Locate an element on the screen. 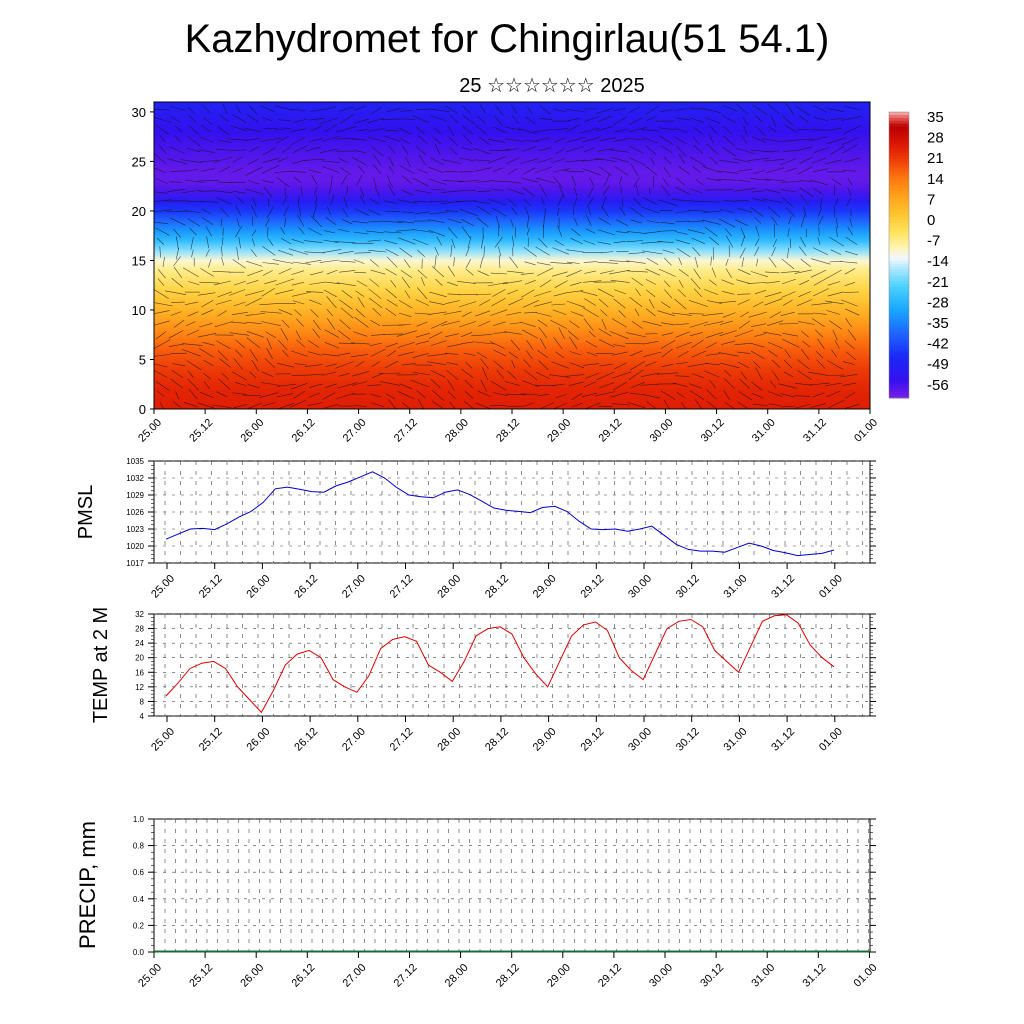 The width and height of the screenshot is (1024, 1024). x-tick-label: 30.00 is located at coordinates (640, 587).